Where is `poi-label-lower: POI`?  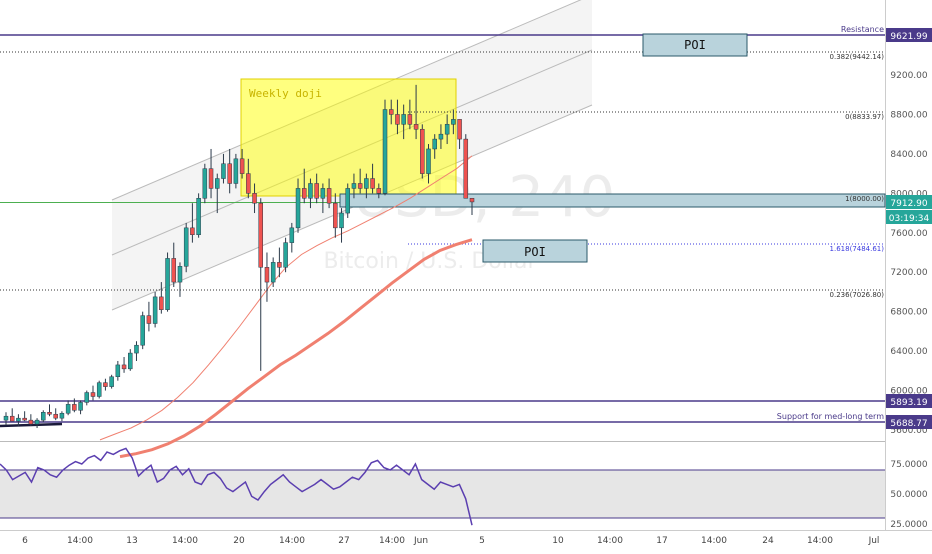 poi-label-lower: POI is located at coordinates (535, 252).